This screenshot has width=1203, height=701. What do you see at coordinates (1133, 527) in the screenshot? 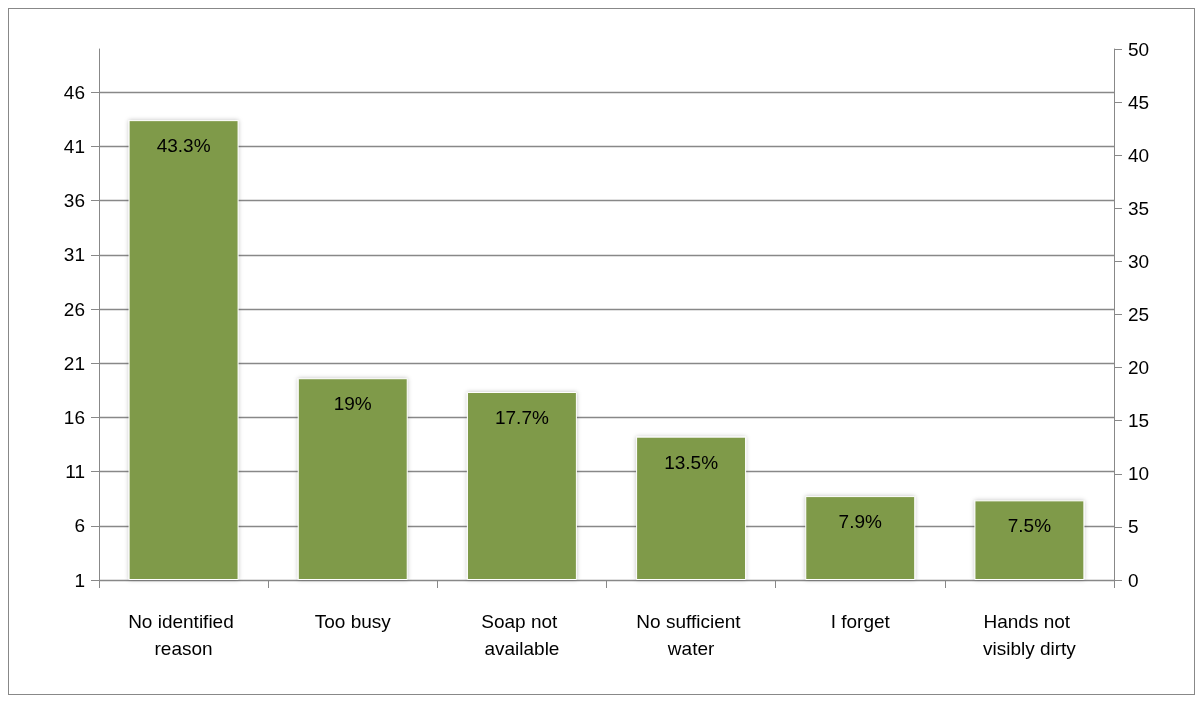
I see `y2-tick-label: 5` at bounding box center [1133, 527].